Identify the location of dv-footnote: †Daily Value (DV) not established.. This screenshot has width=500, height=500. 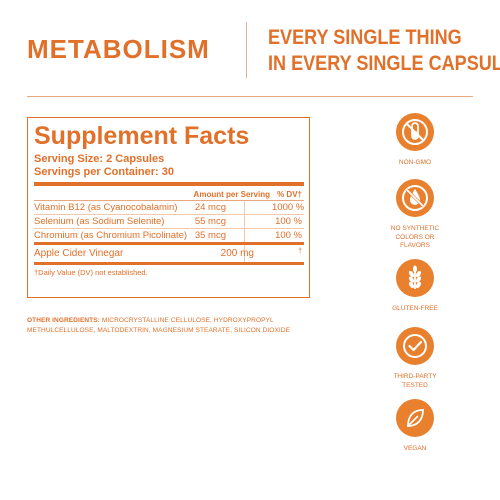
(91, 272).